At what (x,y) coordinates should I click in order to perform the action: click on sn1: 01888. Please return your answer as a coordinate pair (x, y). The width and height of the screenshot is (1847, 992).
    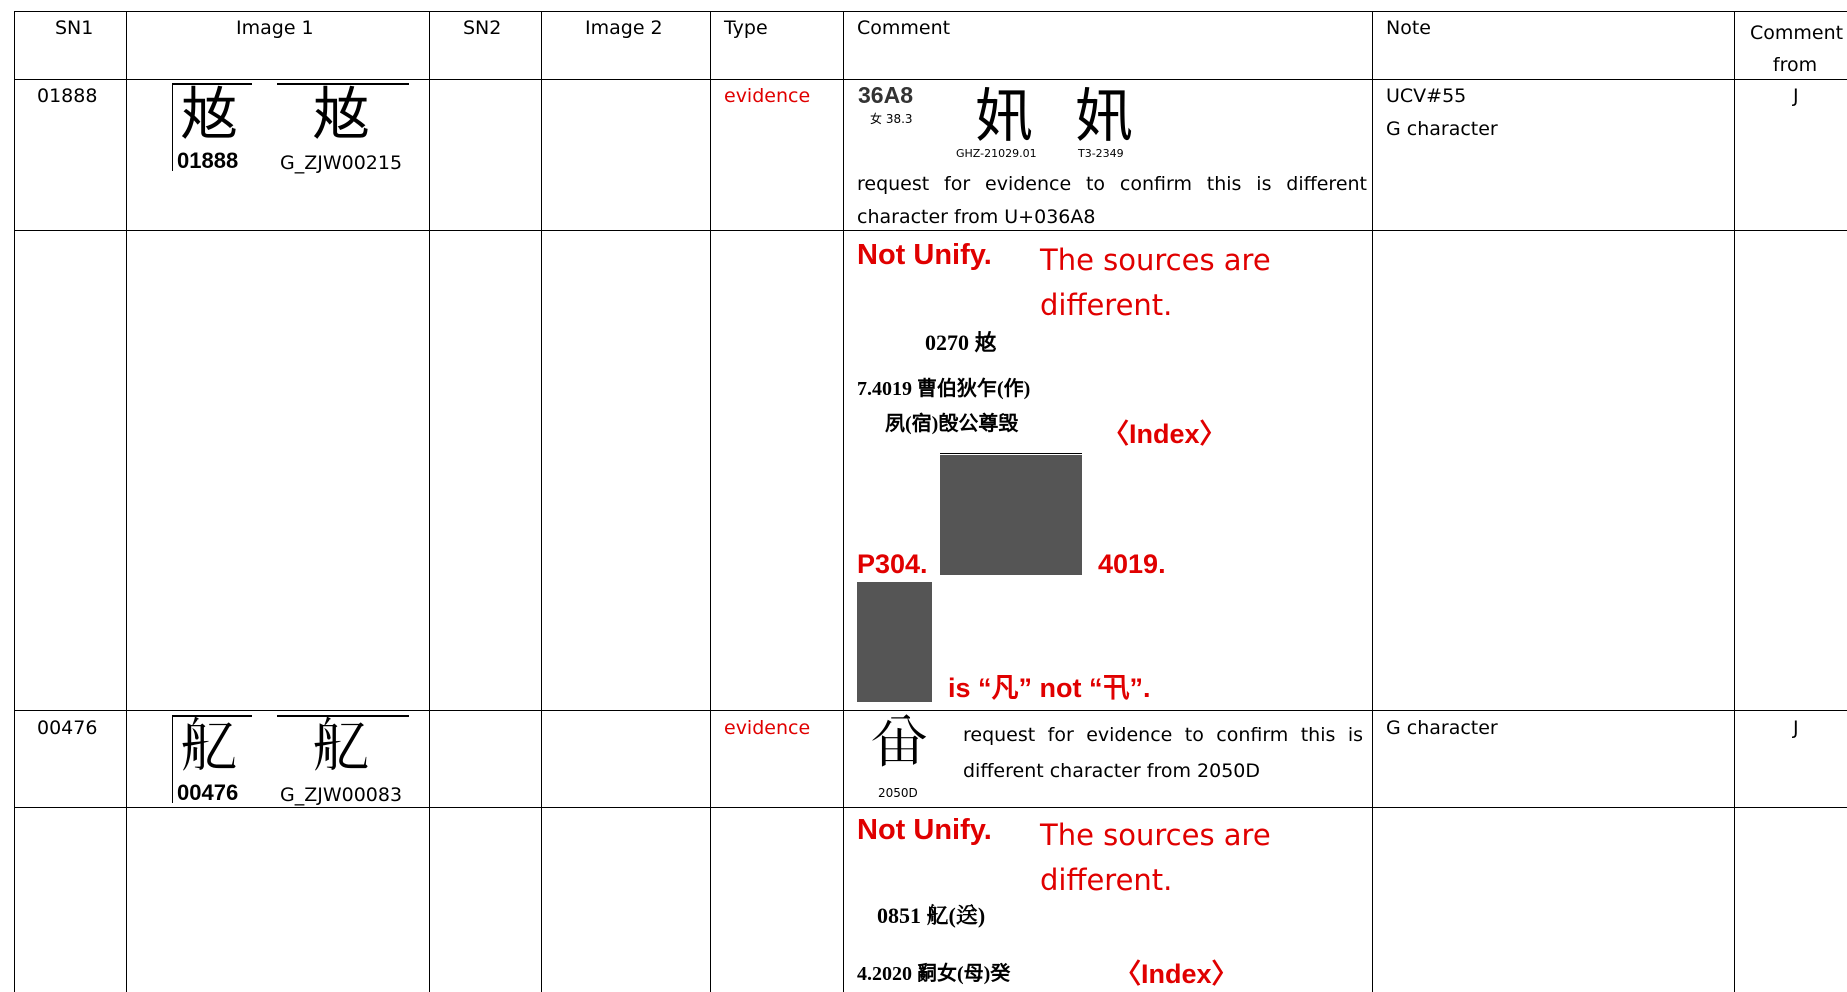
    Looking at the image, I should click on (67, 96).